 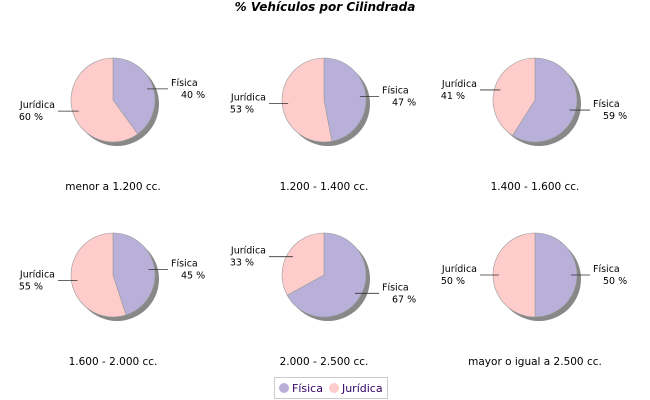 What do you see at coordinates (535, 187) in the screenshot?
I see `pie-category-label: 1.400 - 1.600 cc.` at bounding box center [535, 187].